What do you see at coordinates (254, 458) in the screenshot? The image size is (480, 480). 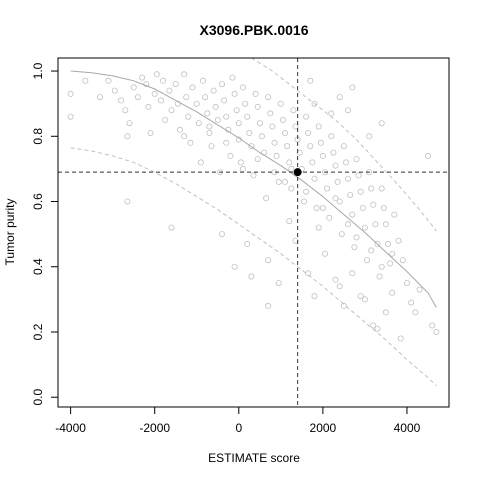 I see `x-axis-label: ESTIMATE score` at bounding box center [254, 458].